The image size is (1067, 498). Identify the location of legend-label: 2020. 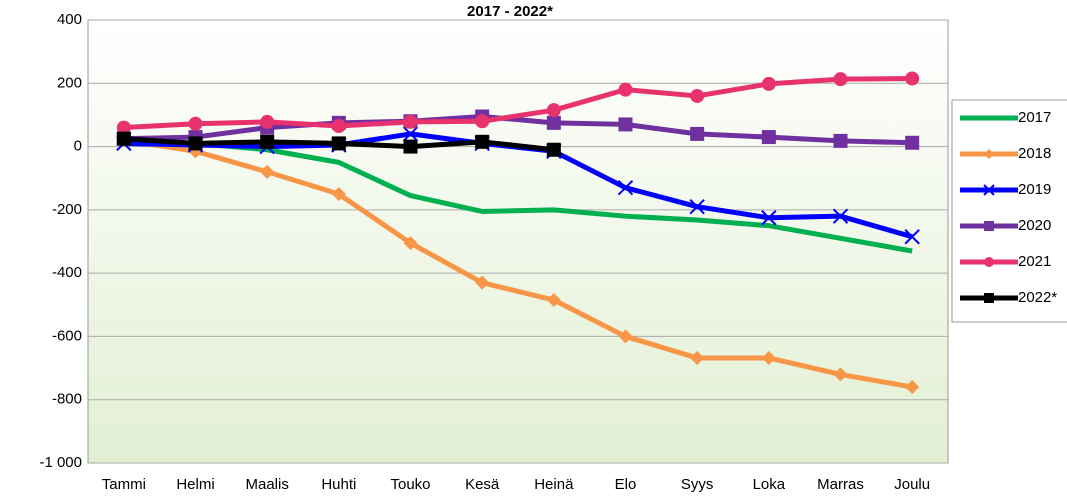
(1034, 225).